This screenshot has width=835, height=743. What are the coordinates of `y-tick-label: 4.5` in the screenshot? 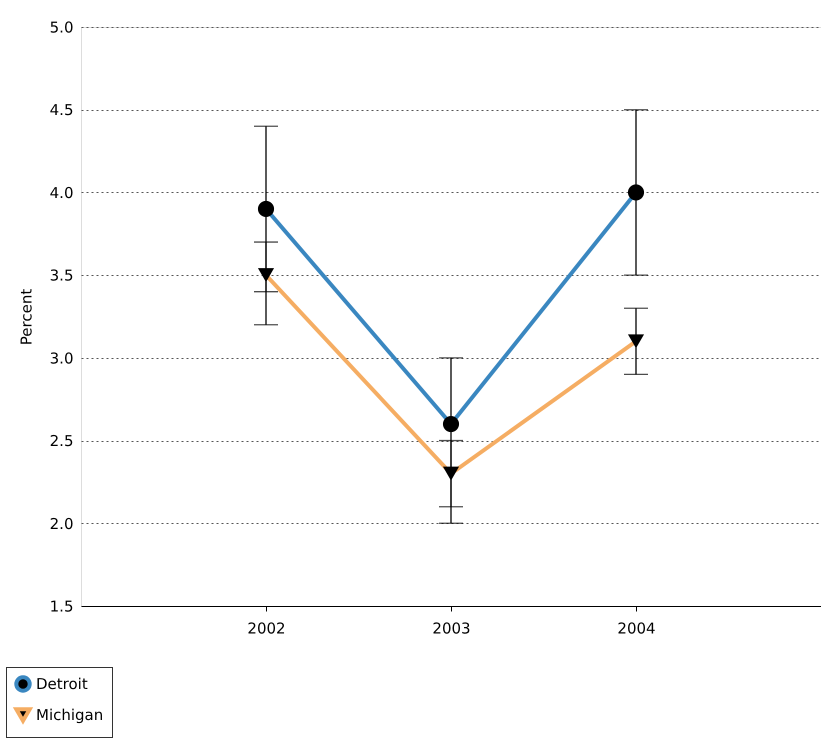 It's located at (62, 110).